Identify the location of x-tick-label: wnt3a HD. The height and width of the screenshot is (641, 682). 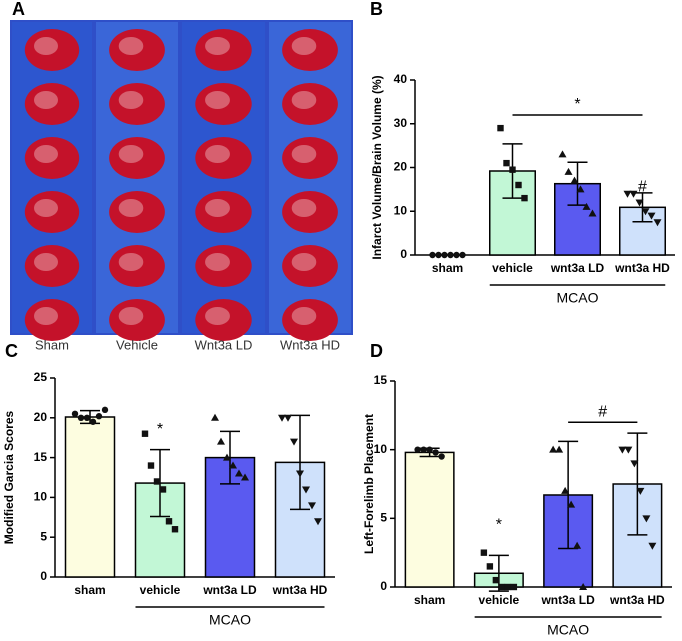
(300, 590).